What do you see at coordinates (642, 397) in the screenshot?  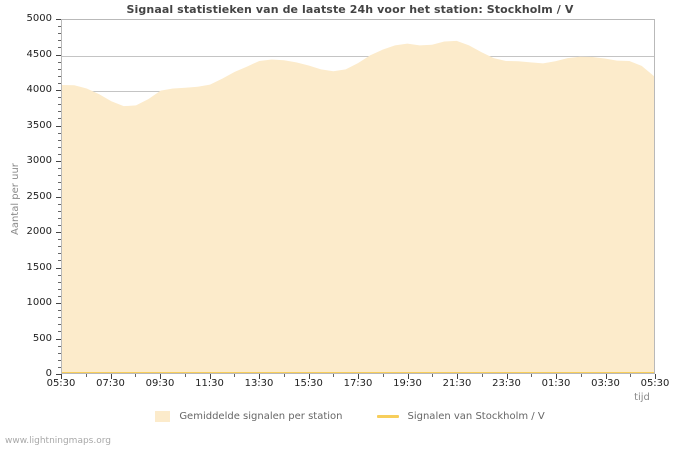 I see `x-axis-label: tijd` at bounding box center [642, 397].